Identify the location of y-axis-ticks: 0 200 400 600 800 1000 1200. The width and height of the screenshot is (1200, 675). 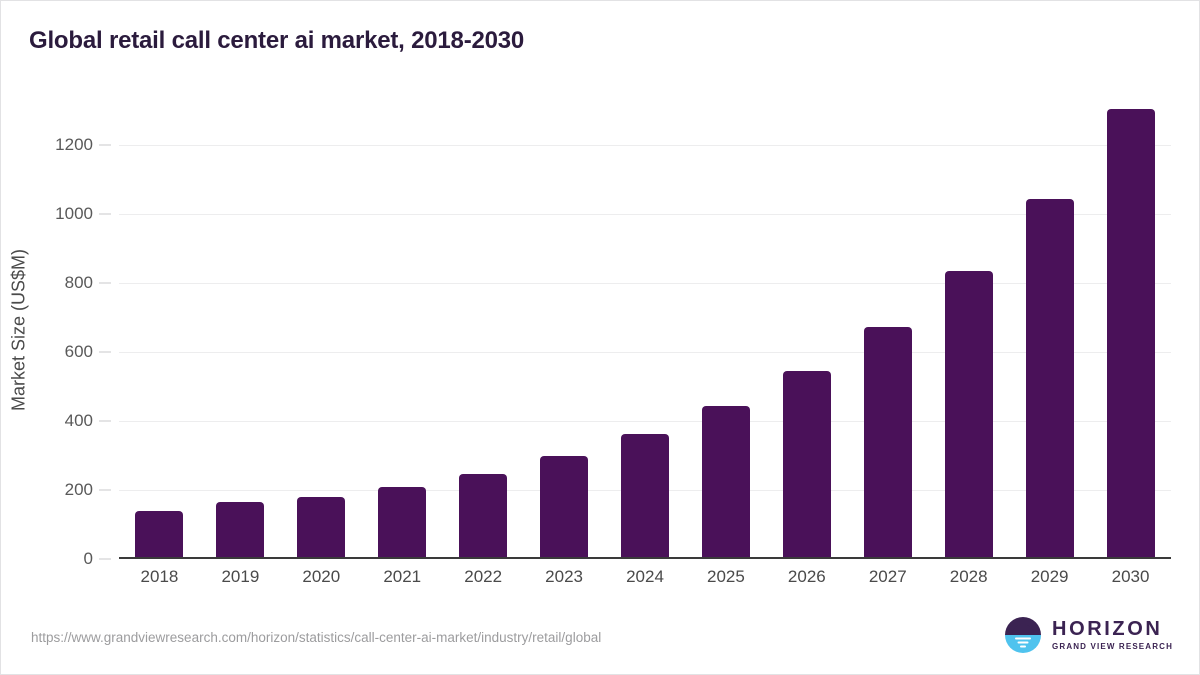
(60, 334).